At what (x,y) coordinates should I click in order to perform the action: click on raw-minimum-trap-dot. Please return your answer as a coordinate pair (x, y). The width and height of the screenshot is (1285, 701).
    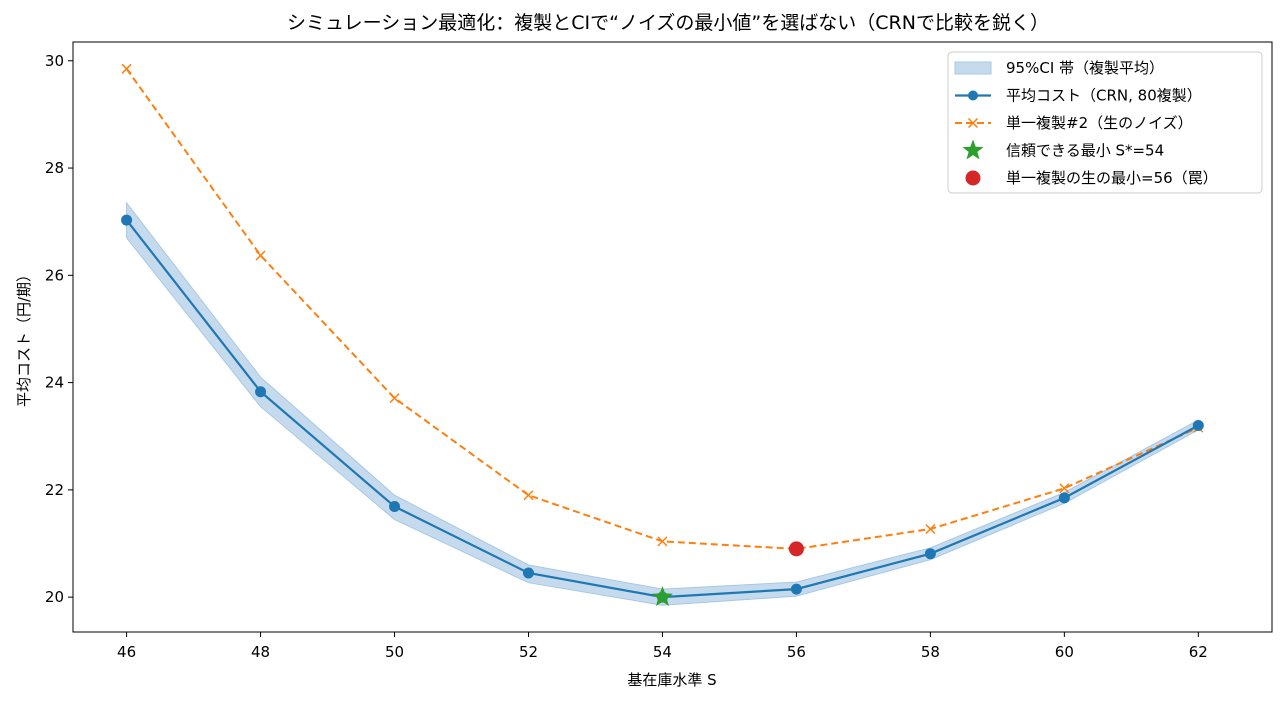
    Looking at the image, I should click on (796, 549).